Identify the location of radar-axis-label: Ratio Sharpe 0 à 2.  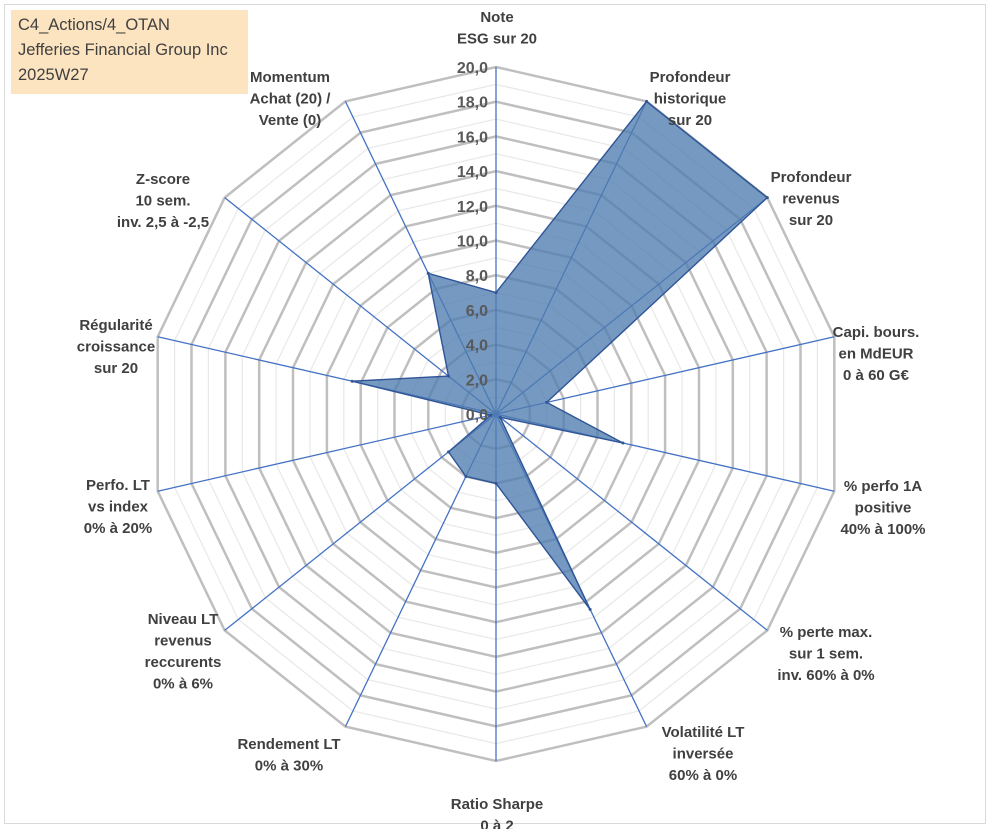
(497, 812).